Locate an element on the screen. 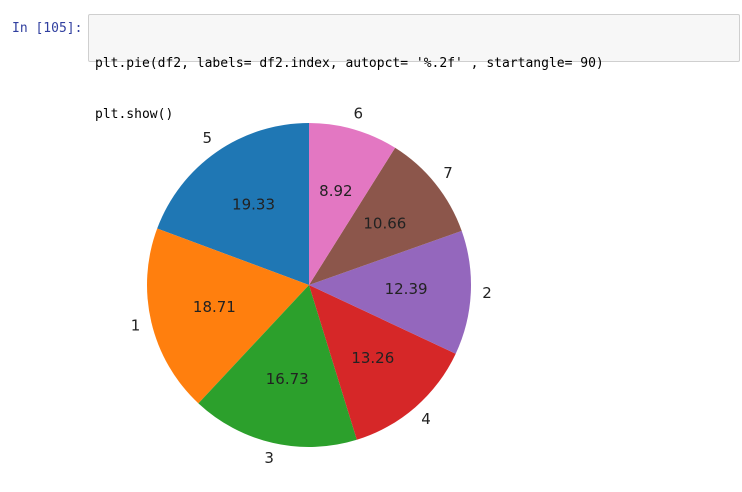 The image size is (742, 492). wedge-label: 4 is located at coordinates (426, 419).